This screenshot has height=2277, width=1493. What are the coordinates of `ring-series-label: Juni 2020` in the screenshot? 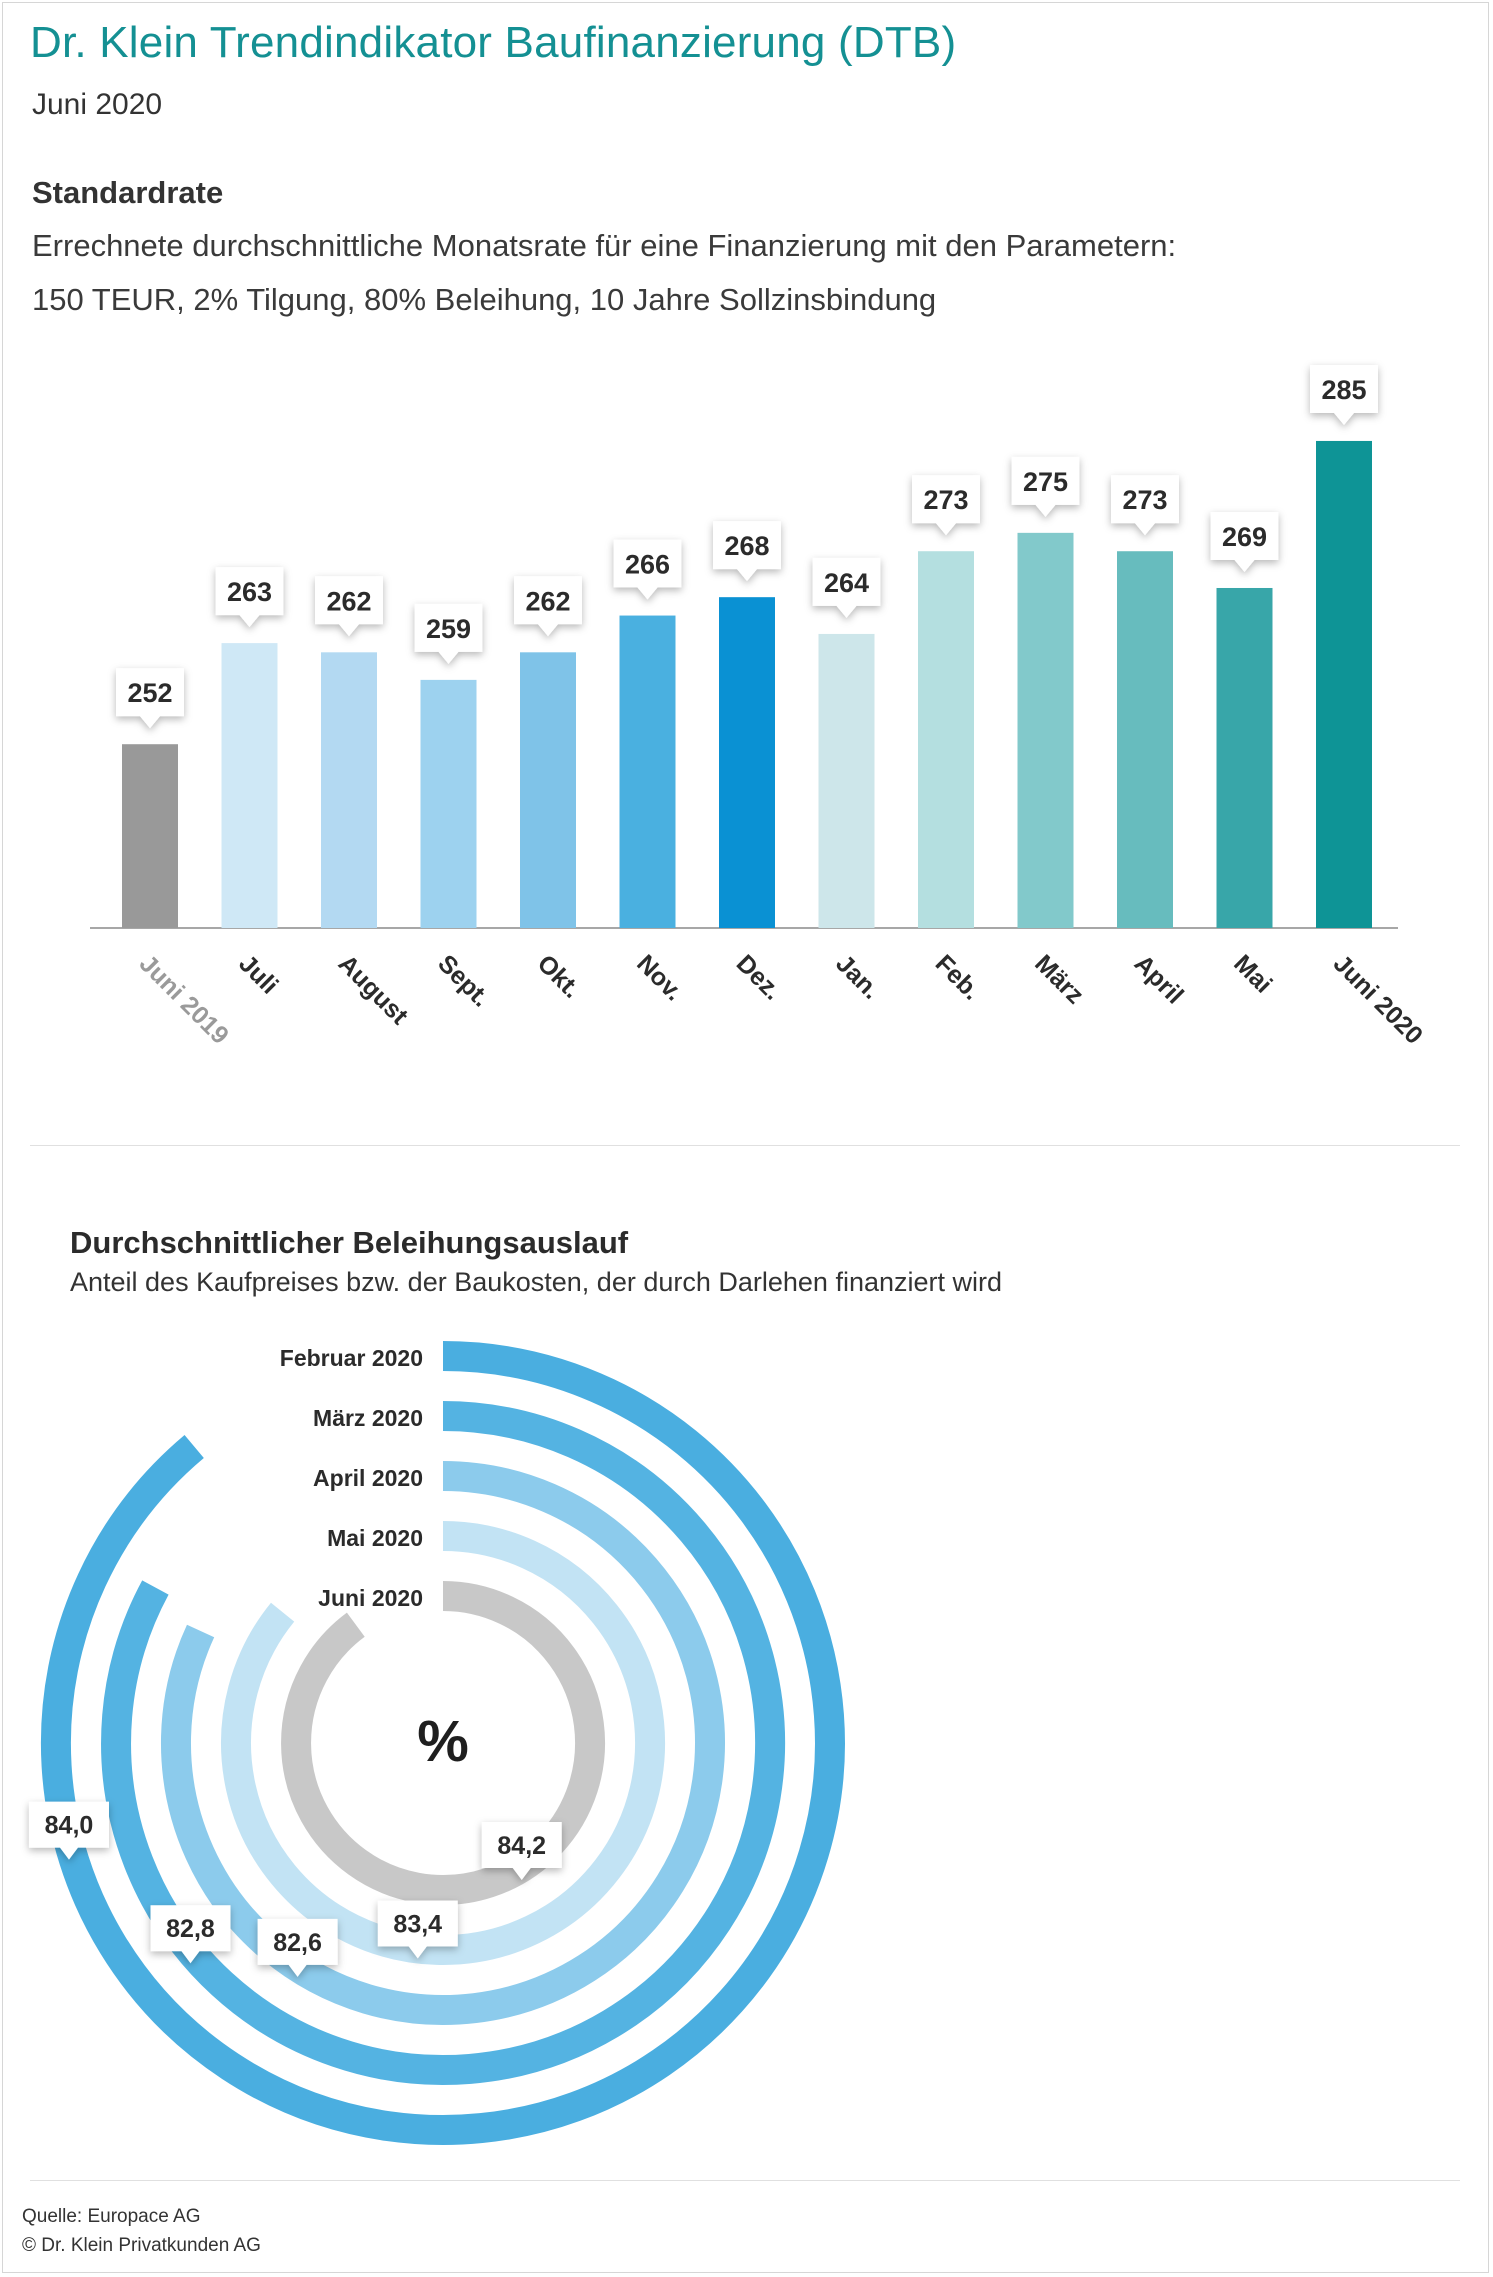 It's located at (370, 1598).